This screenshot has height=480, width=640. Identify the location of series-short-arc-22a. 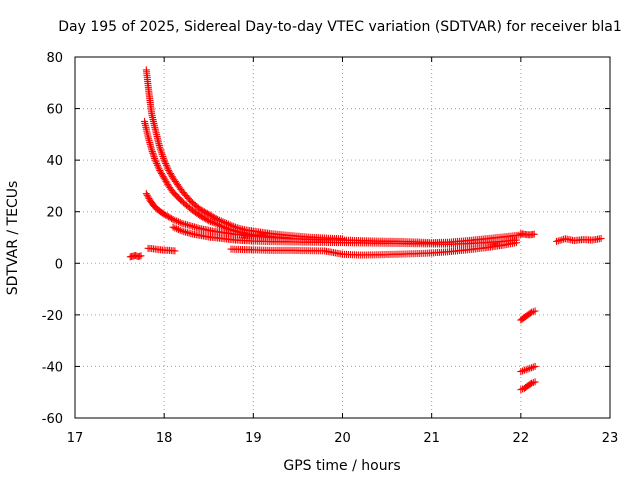
(527, 234).